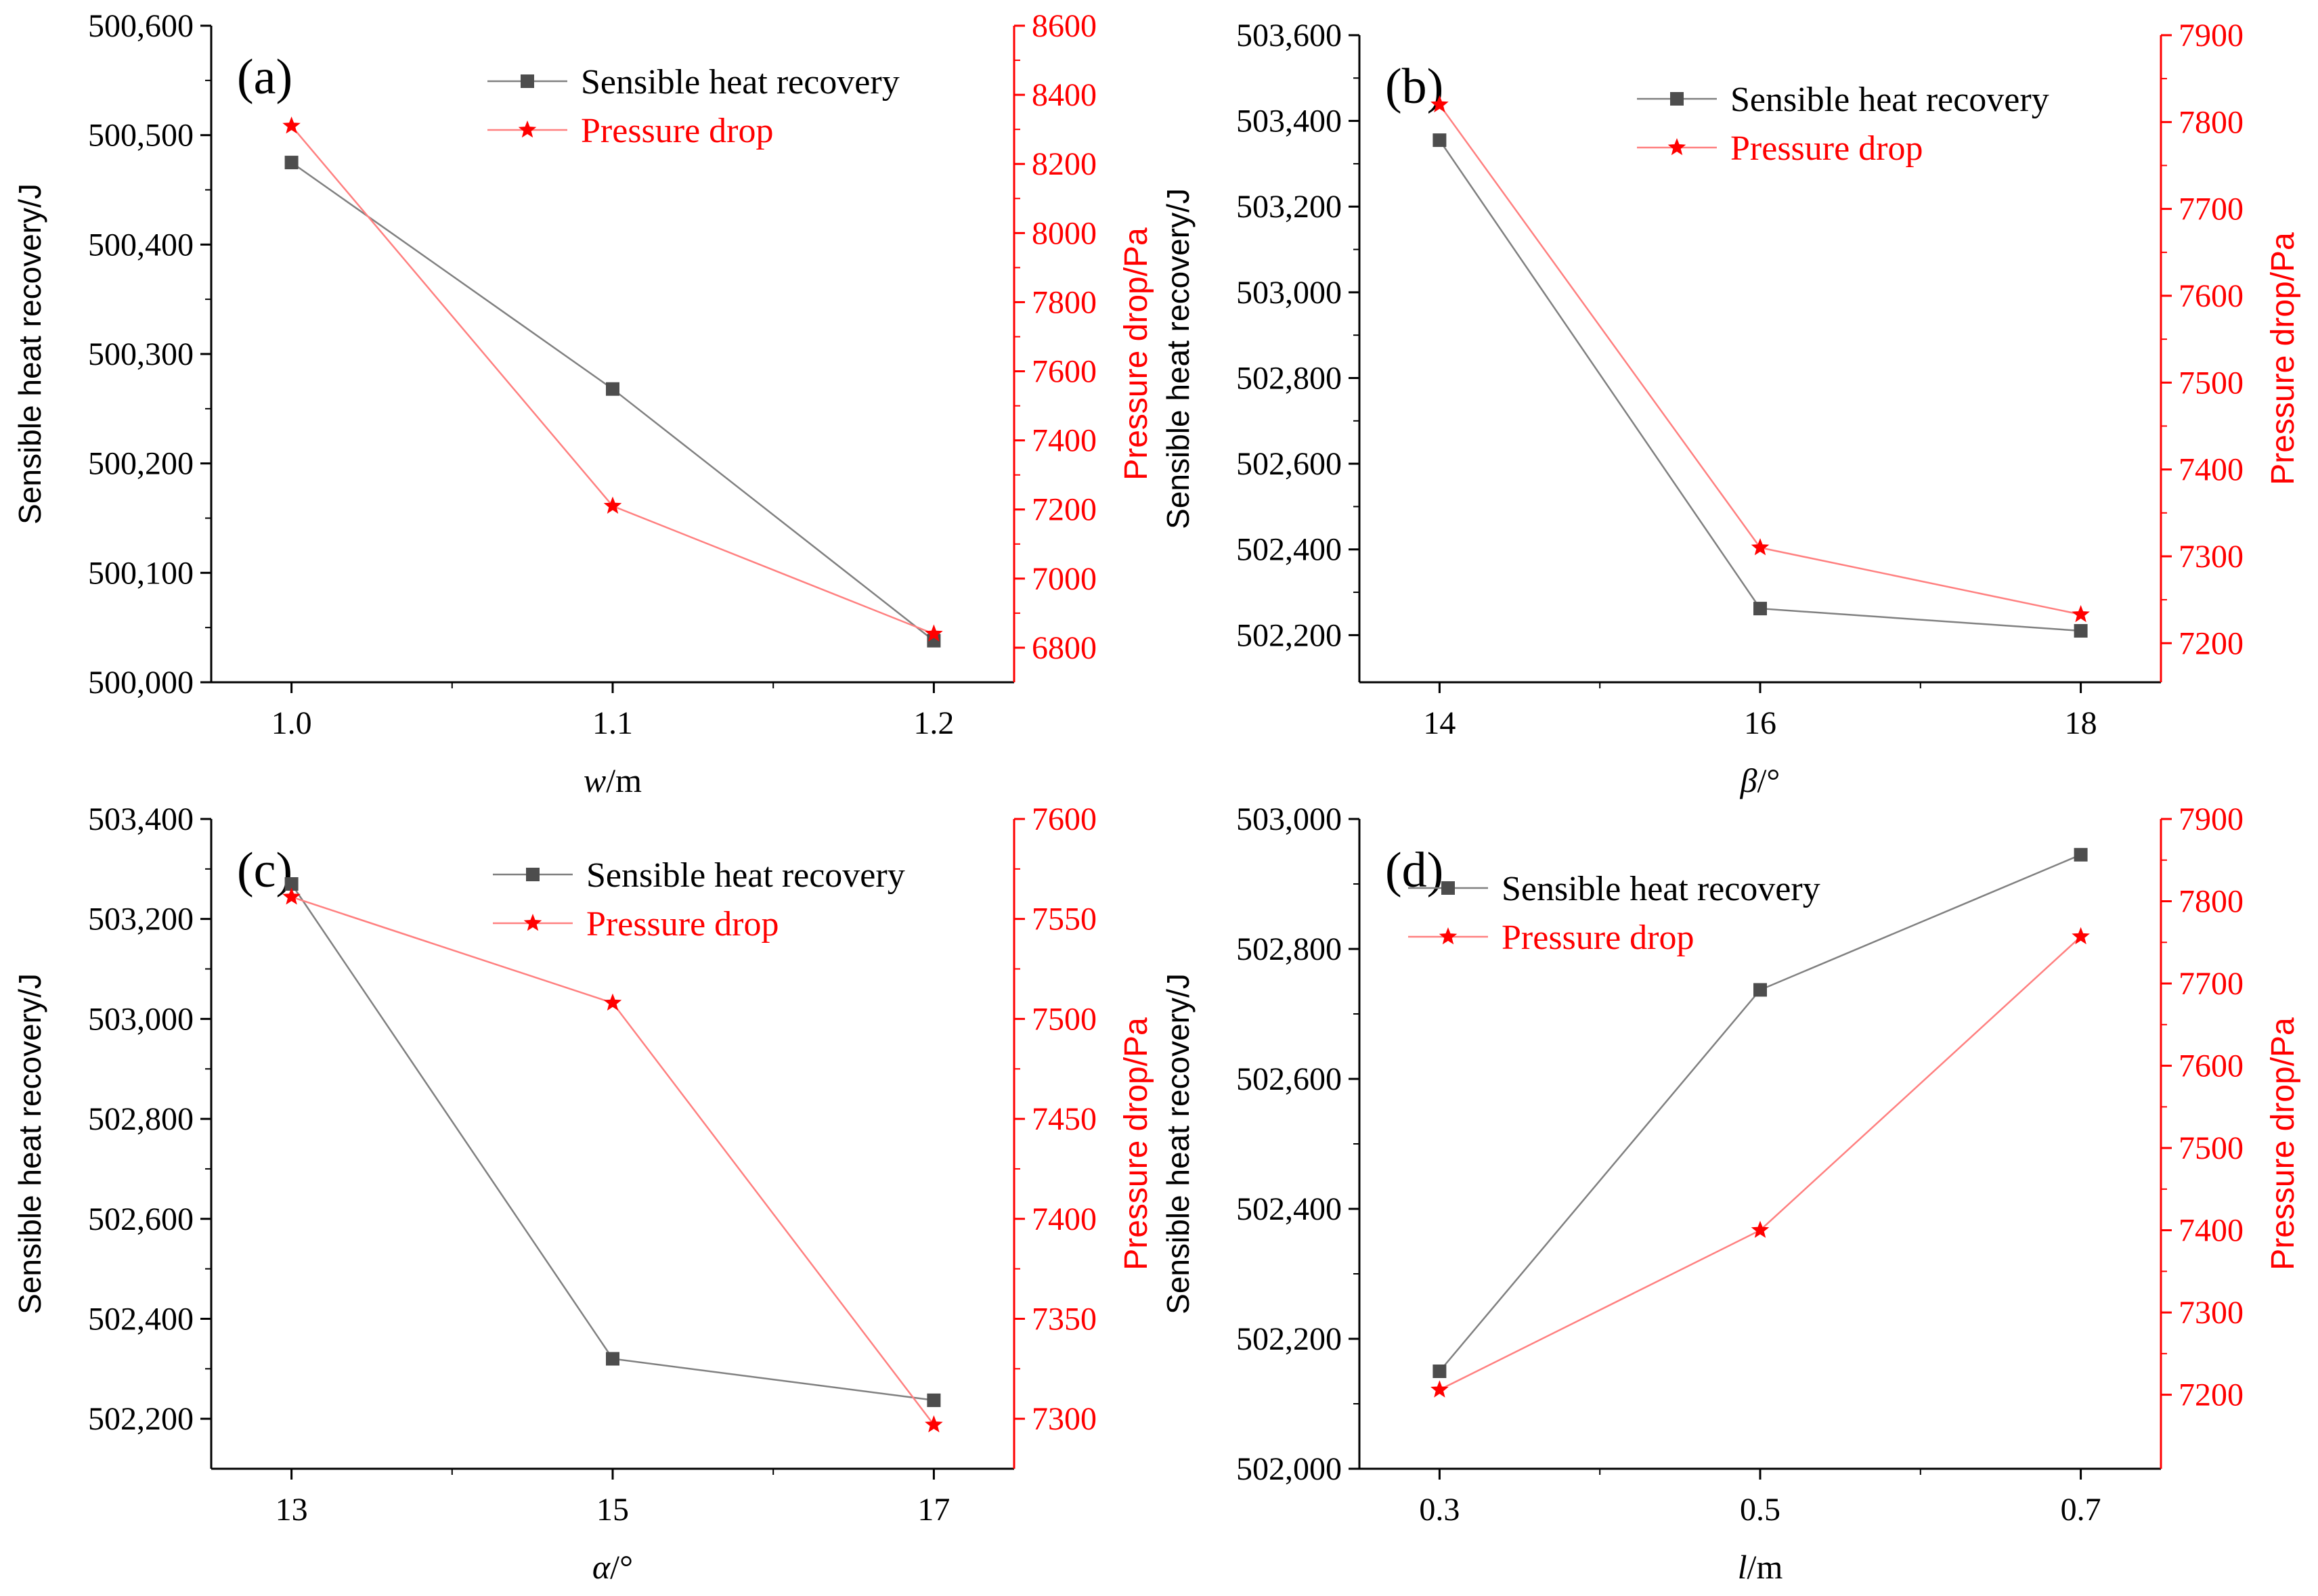 The height and width of the screenshot is (1596, 2318). I want to click on y-tick-label-right: 7200, so click(2212, 643).